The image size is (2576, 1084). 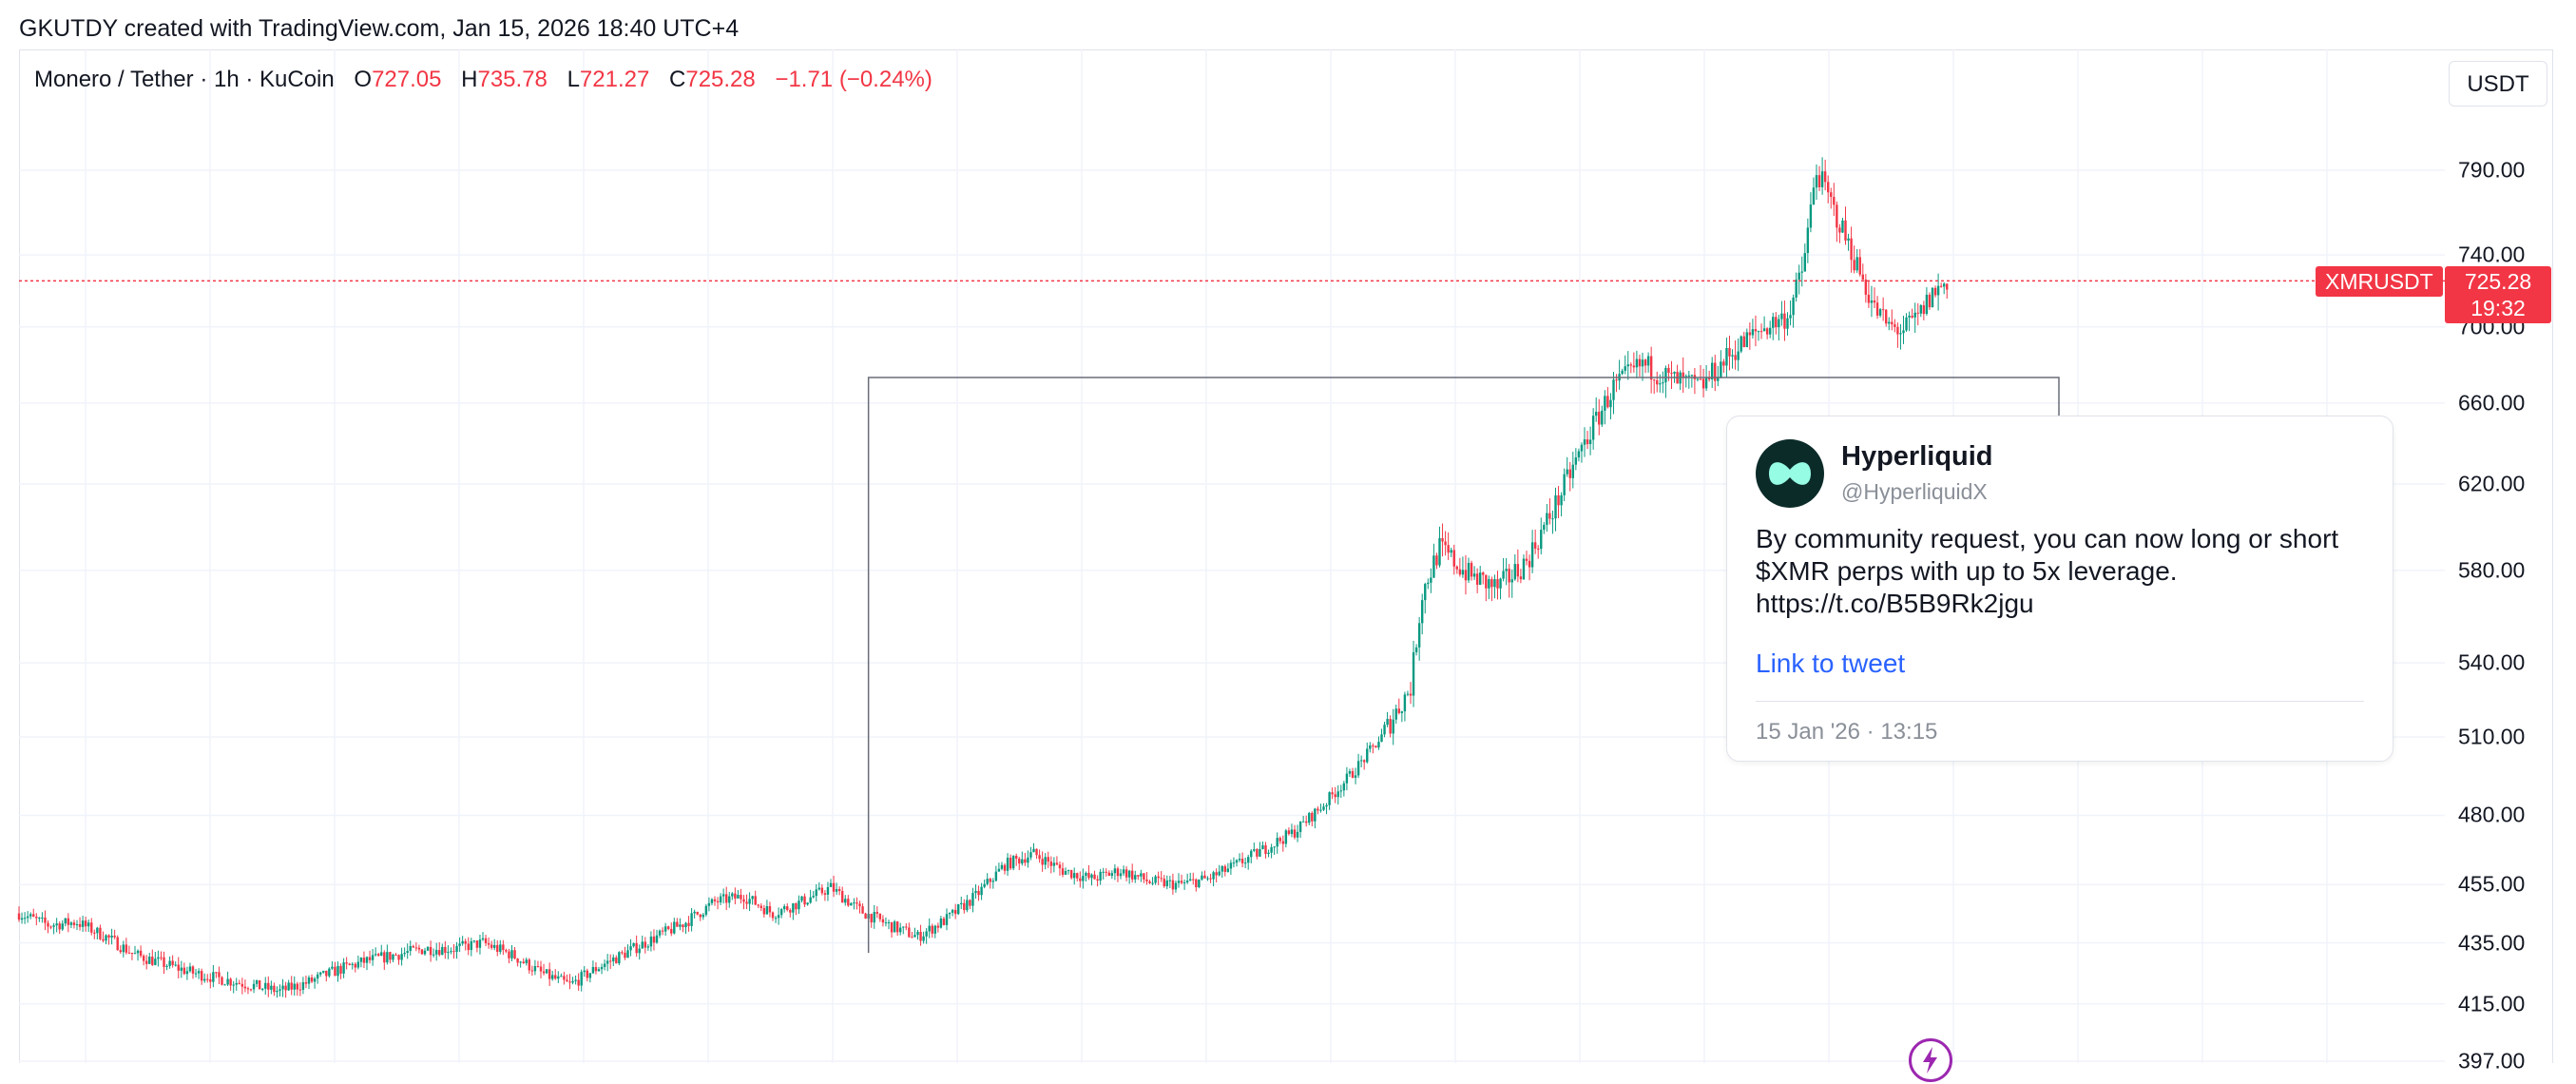 What do you see at coordinates (678, 79) in the screenshot?
I see `legend-close-label: C` at bounding box center [678, 79].